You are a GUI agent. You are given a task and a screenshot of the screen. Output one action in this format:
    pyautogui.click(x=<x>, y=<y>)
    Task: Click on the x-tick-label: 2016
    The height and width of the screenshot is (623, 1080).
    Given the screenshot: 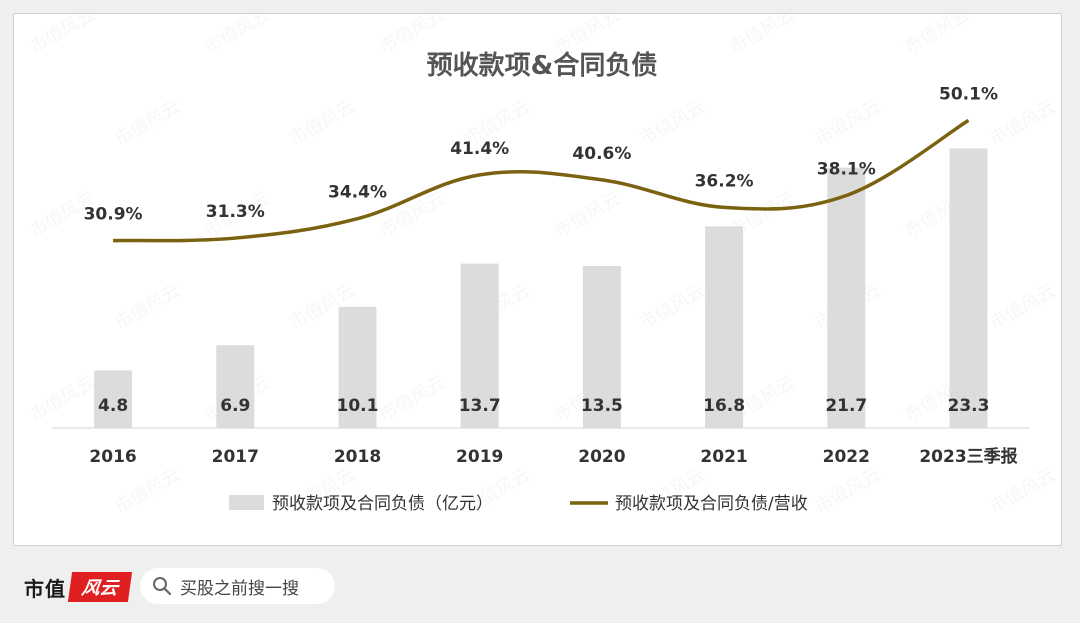 What is the action you would take?
    pyautogui.click(x=112, y=457)
    